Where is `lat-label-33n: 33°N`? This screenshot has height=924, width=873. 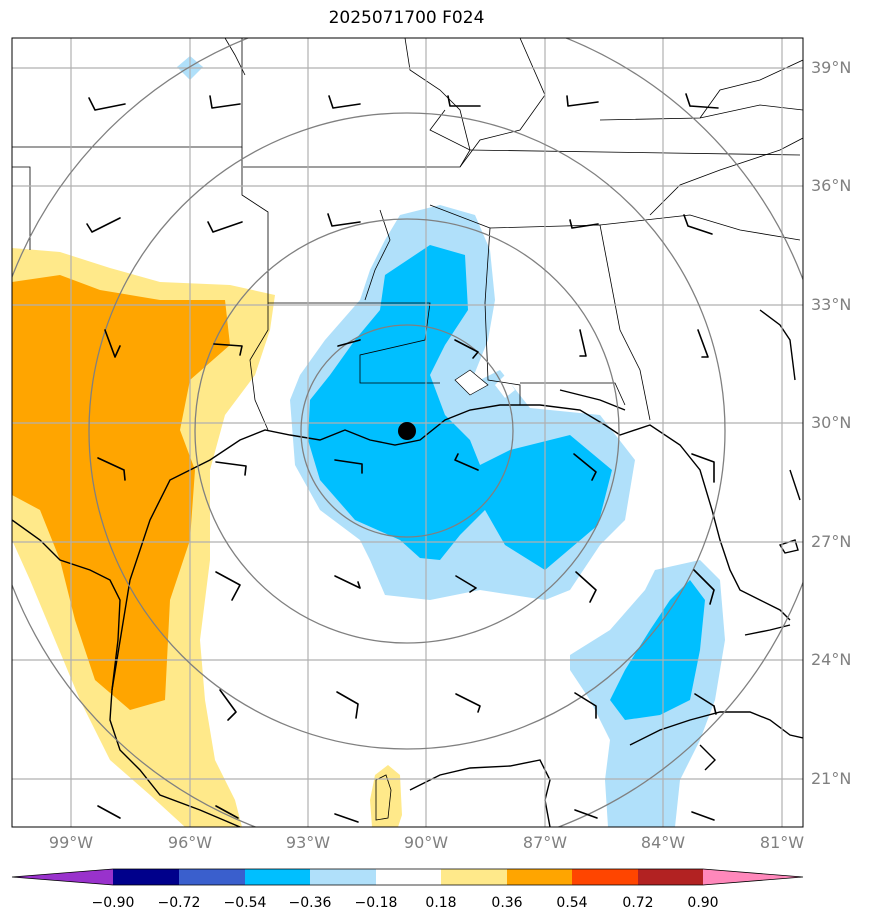 lat-label-33n: 33°N is located at coordinates (831, 304).